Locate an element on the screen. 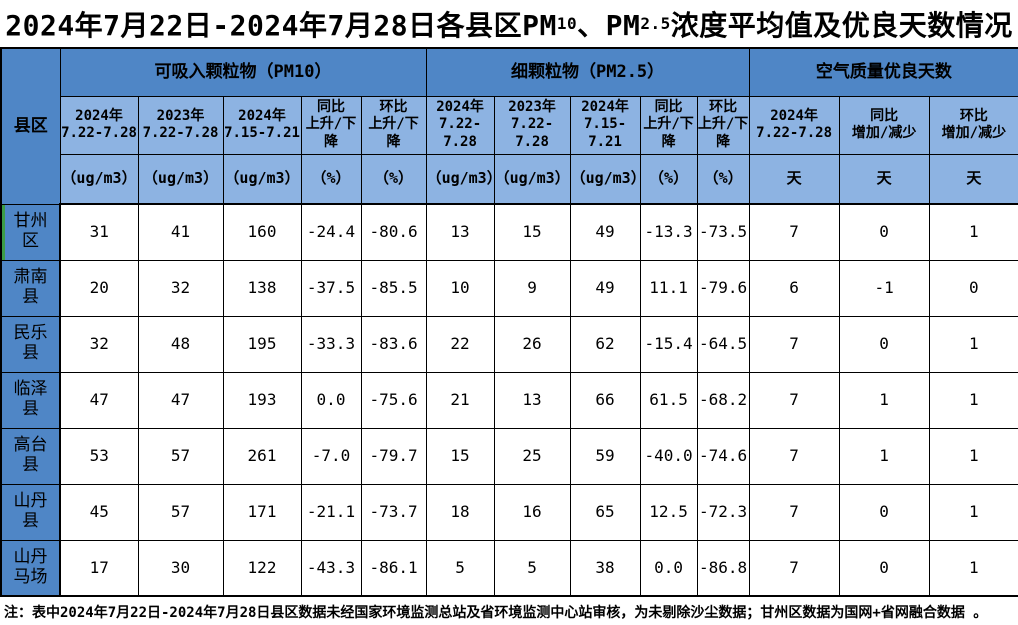 This screenshot has width=1018, height=625. table-cell: -24.4 is located at coordinates (331, 232).